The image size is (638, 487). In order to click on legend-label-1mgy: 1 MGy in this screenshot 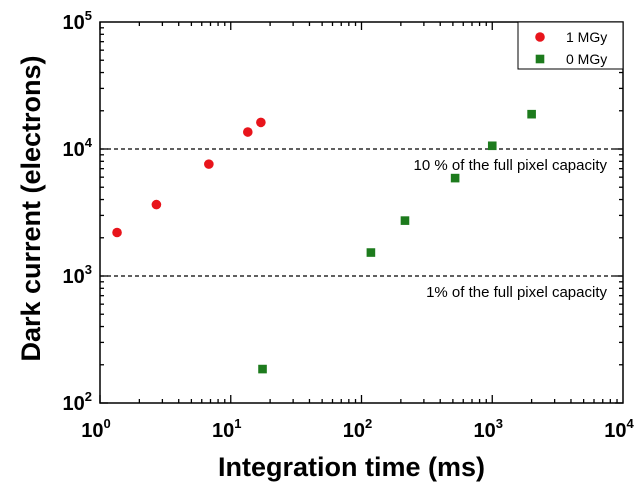, I will do `click(586, 37)`.